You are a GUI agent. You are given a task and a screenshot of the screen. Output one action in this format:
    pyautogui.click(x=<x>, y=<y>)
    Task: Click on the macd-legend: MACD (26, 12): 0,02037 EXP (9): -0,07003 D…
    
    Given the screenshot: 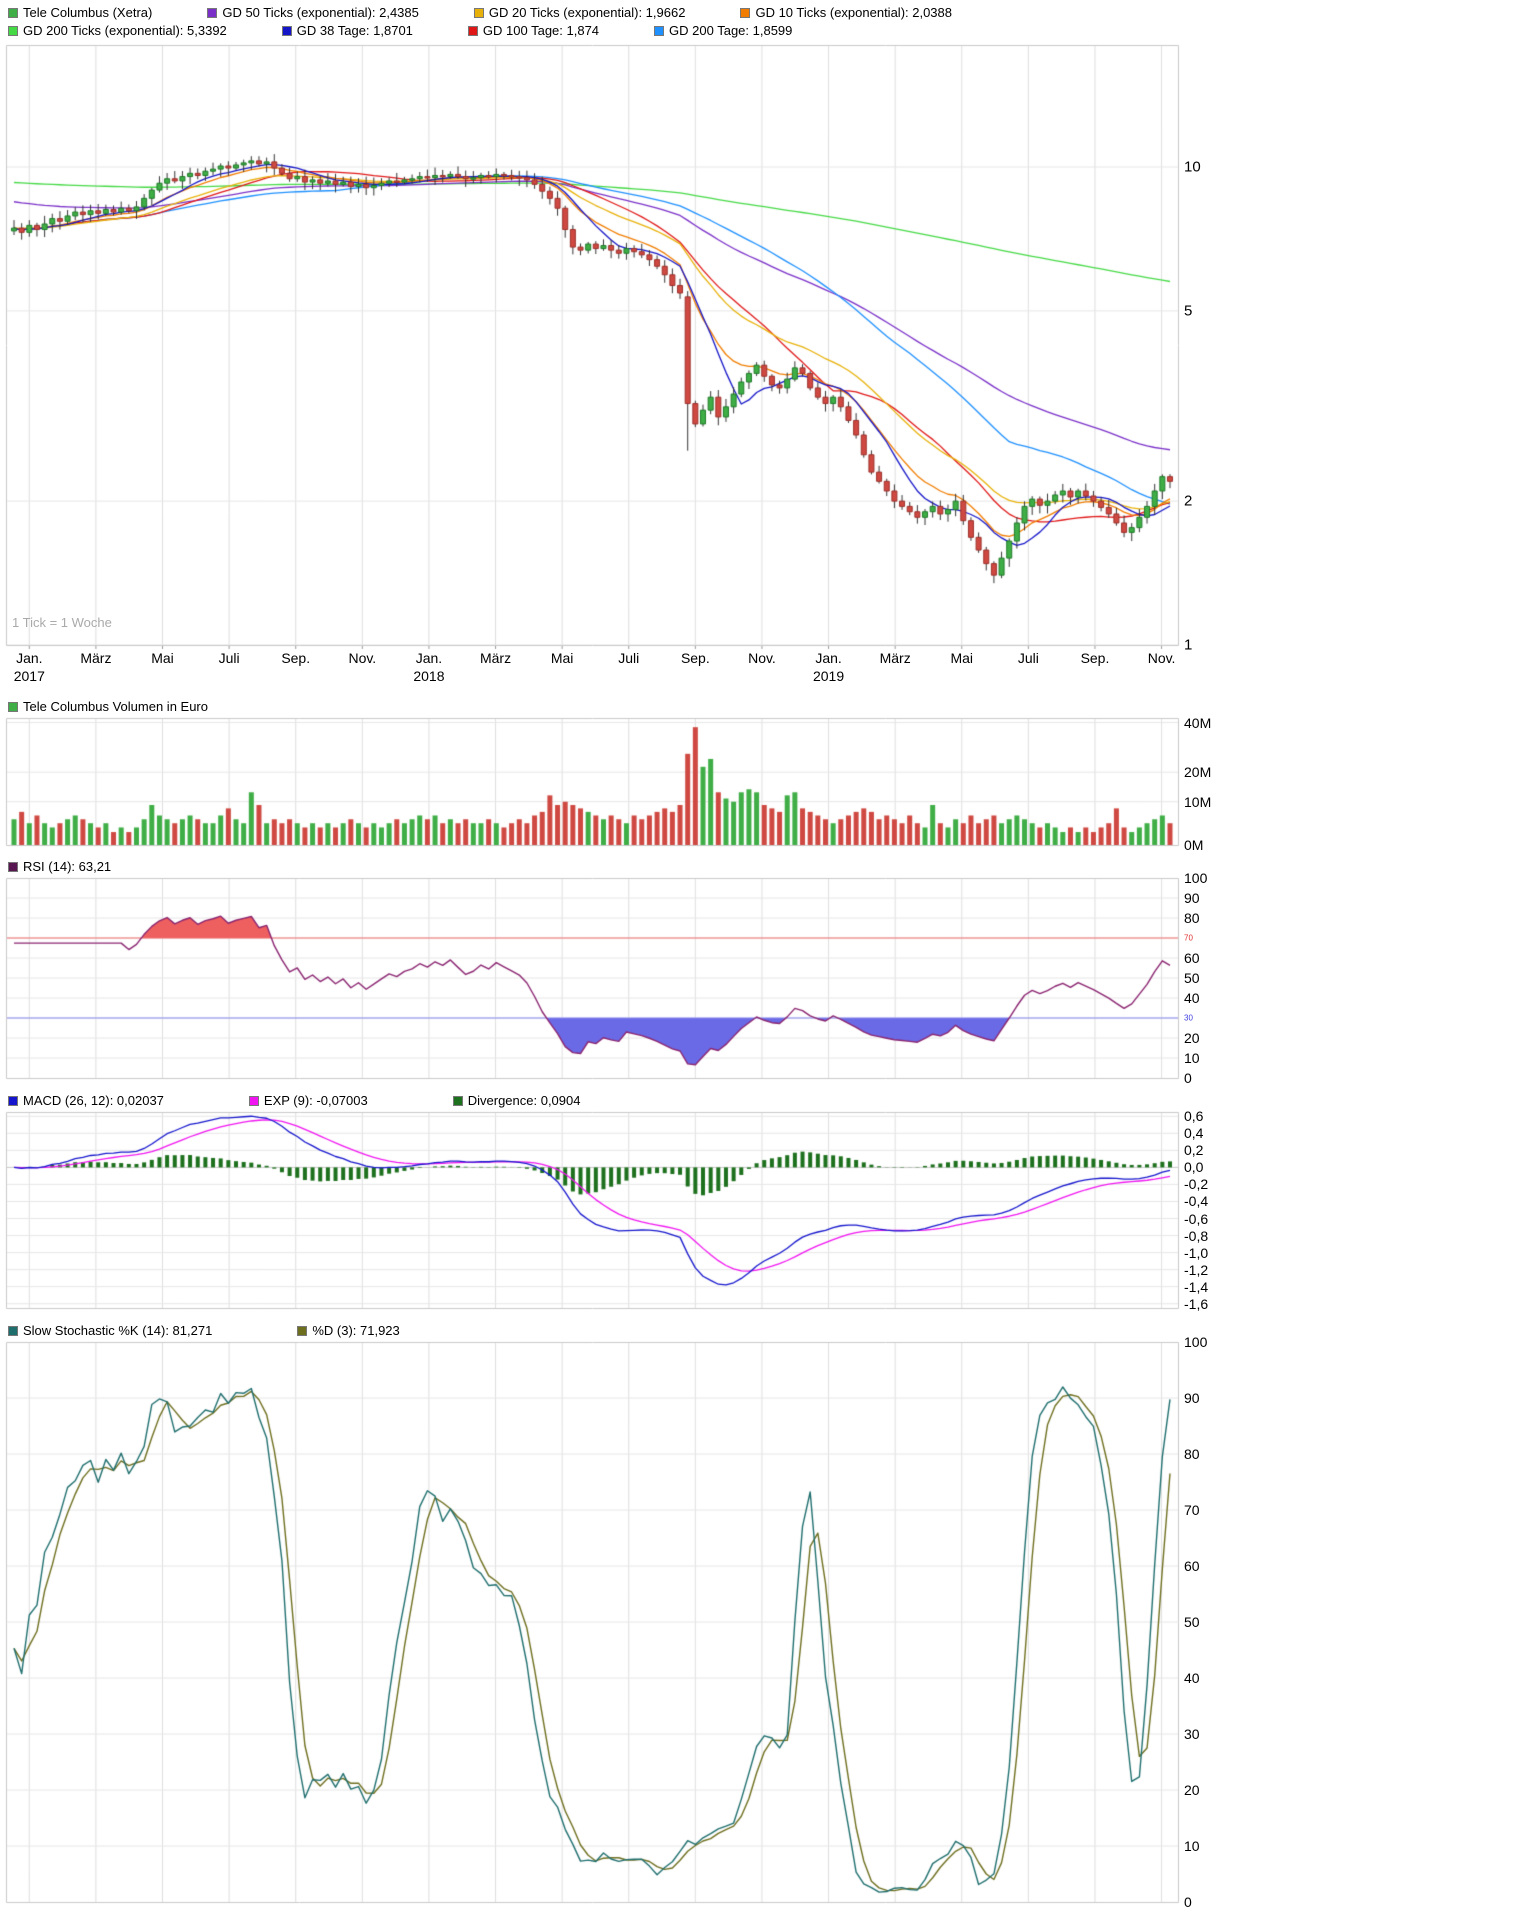 What is the action you would take?
    pyautogui.click(x=294, y=1100)
    